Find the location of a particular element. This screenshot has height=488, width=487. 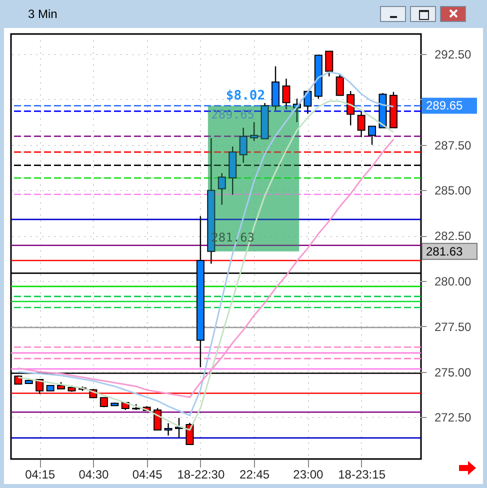

y-tick-label: 280.00 is located at coordinates (453, 281).